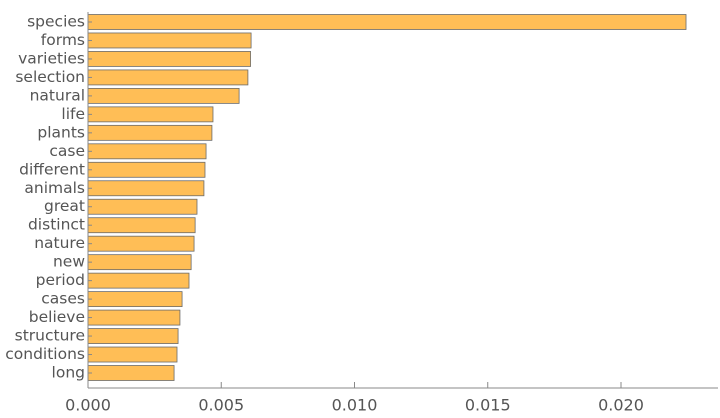  I want to click on x-tick-label: 0.005, so click(221, 405).